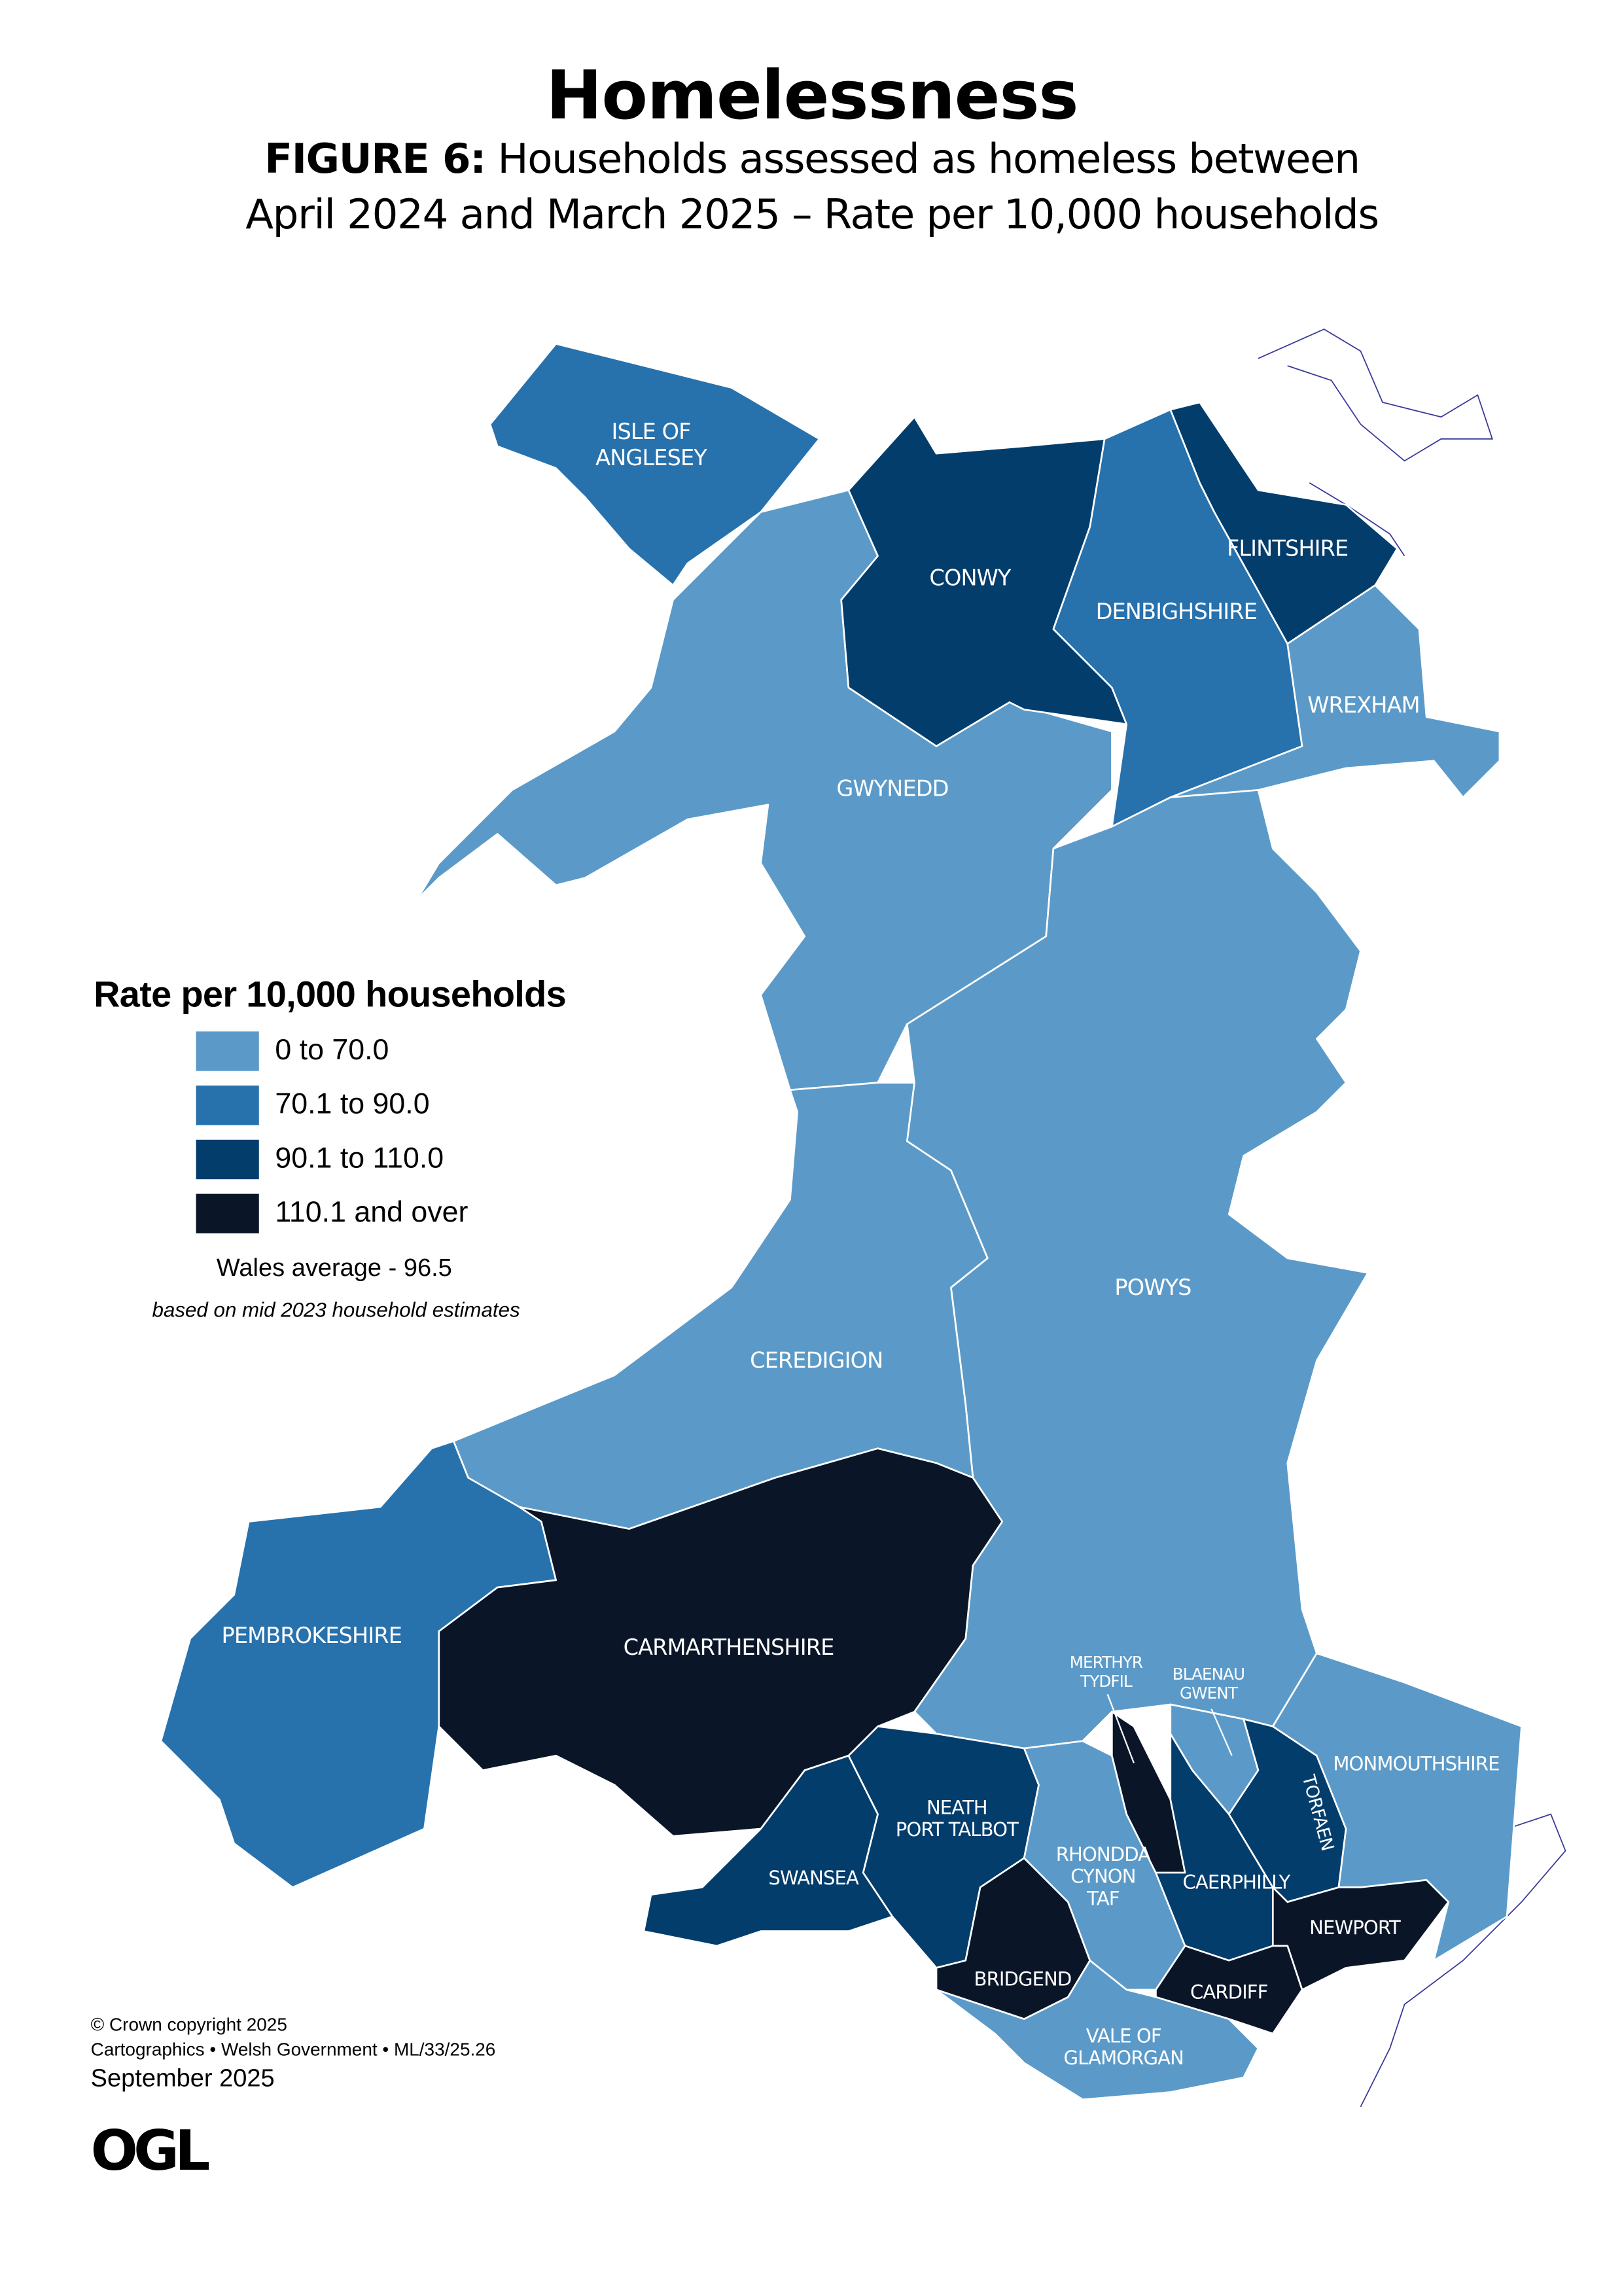 This screenshot has height=2296, width=1624. Describe the element at coordinates (1152, 1288) in the screenshot. I see `label-powys: POWYS` at that location.